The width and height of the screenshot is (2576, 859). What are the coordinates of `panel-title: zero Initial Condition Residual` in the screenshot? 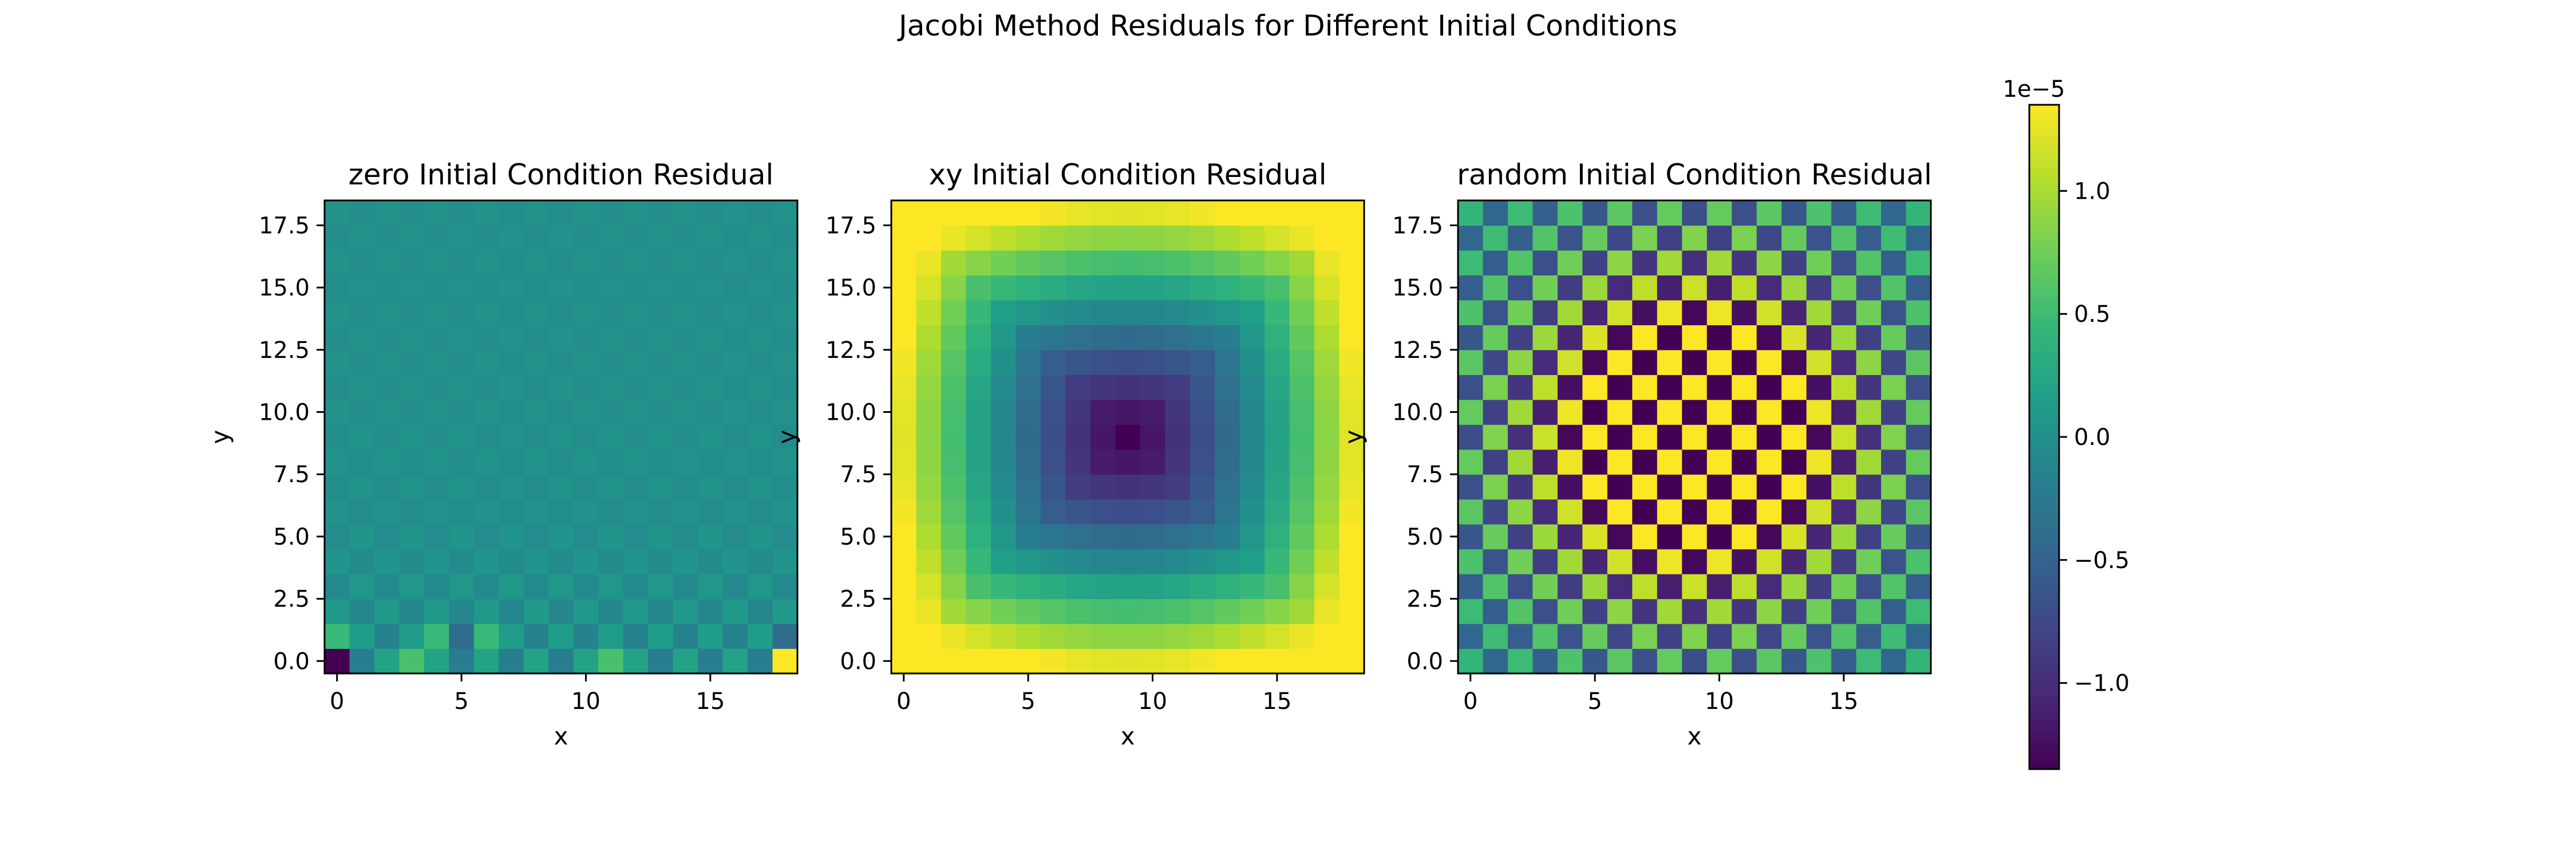 It's located at (561, 174).